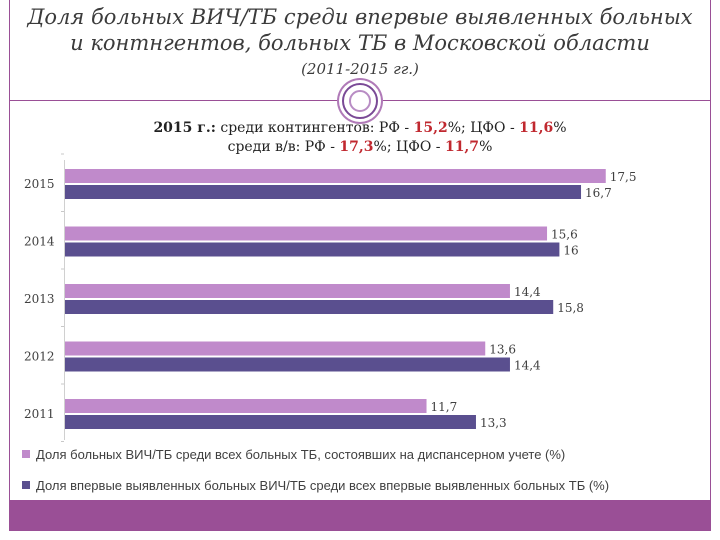  I want to click on data-label: 15,8, so click(570, 308).